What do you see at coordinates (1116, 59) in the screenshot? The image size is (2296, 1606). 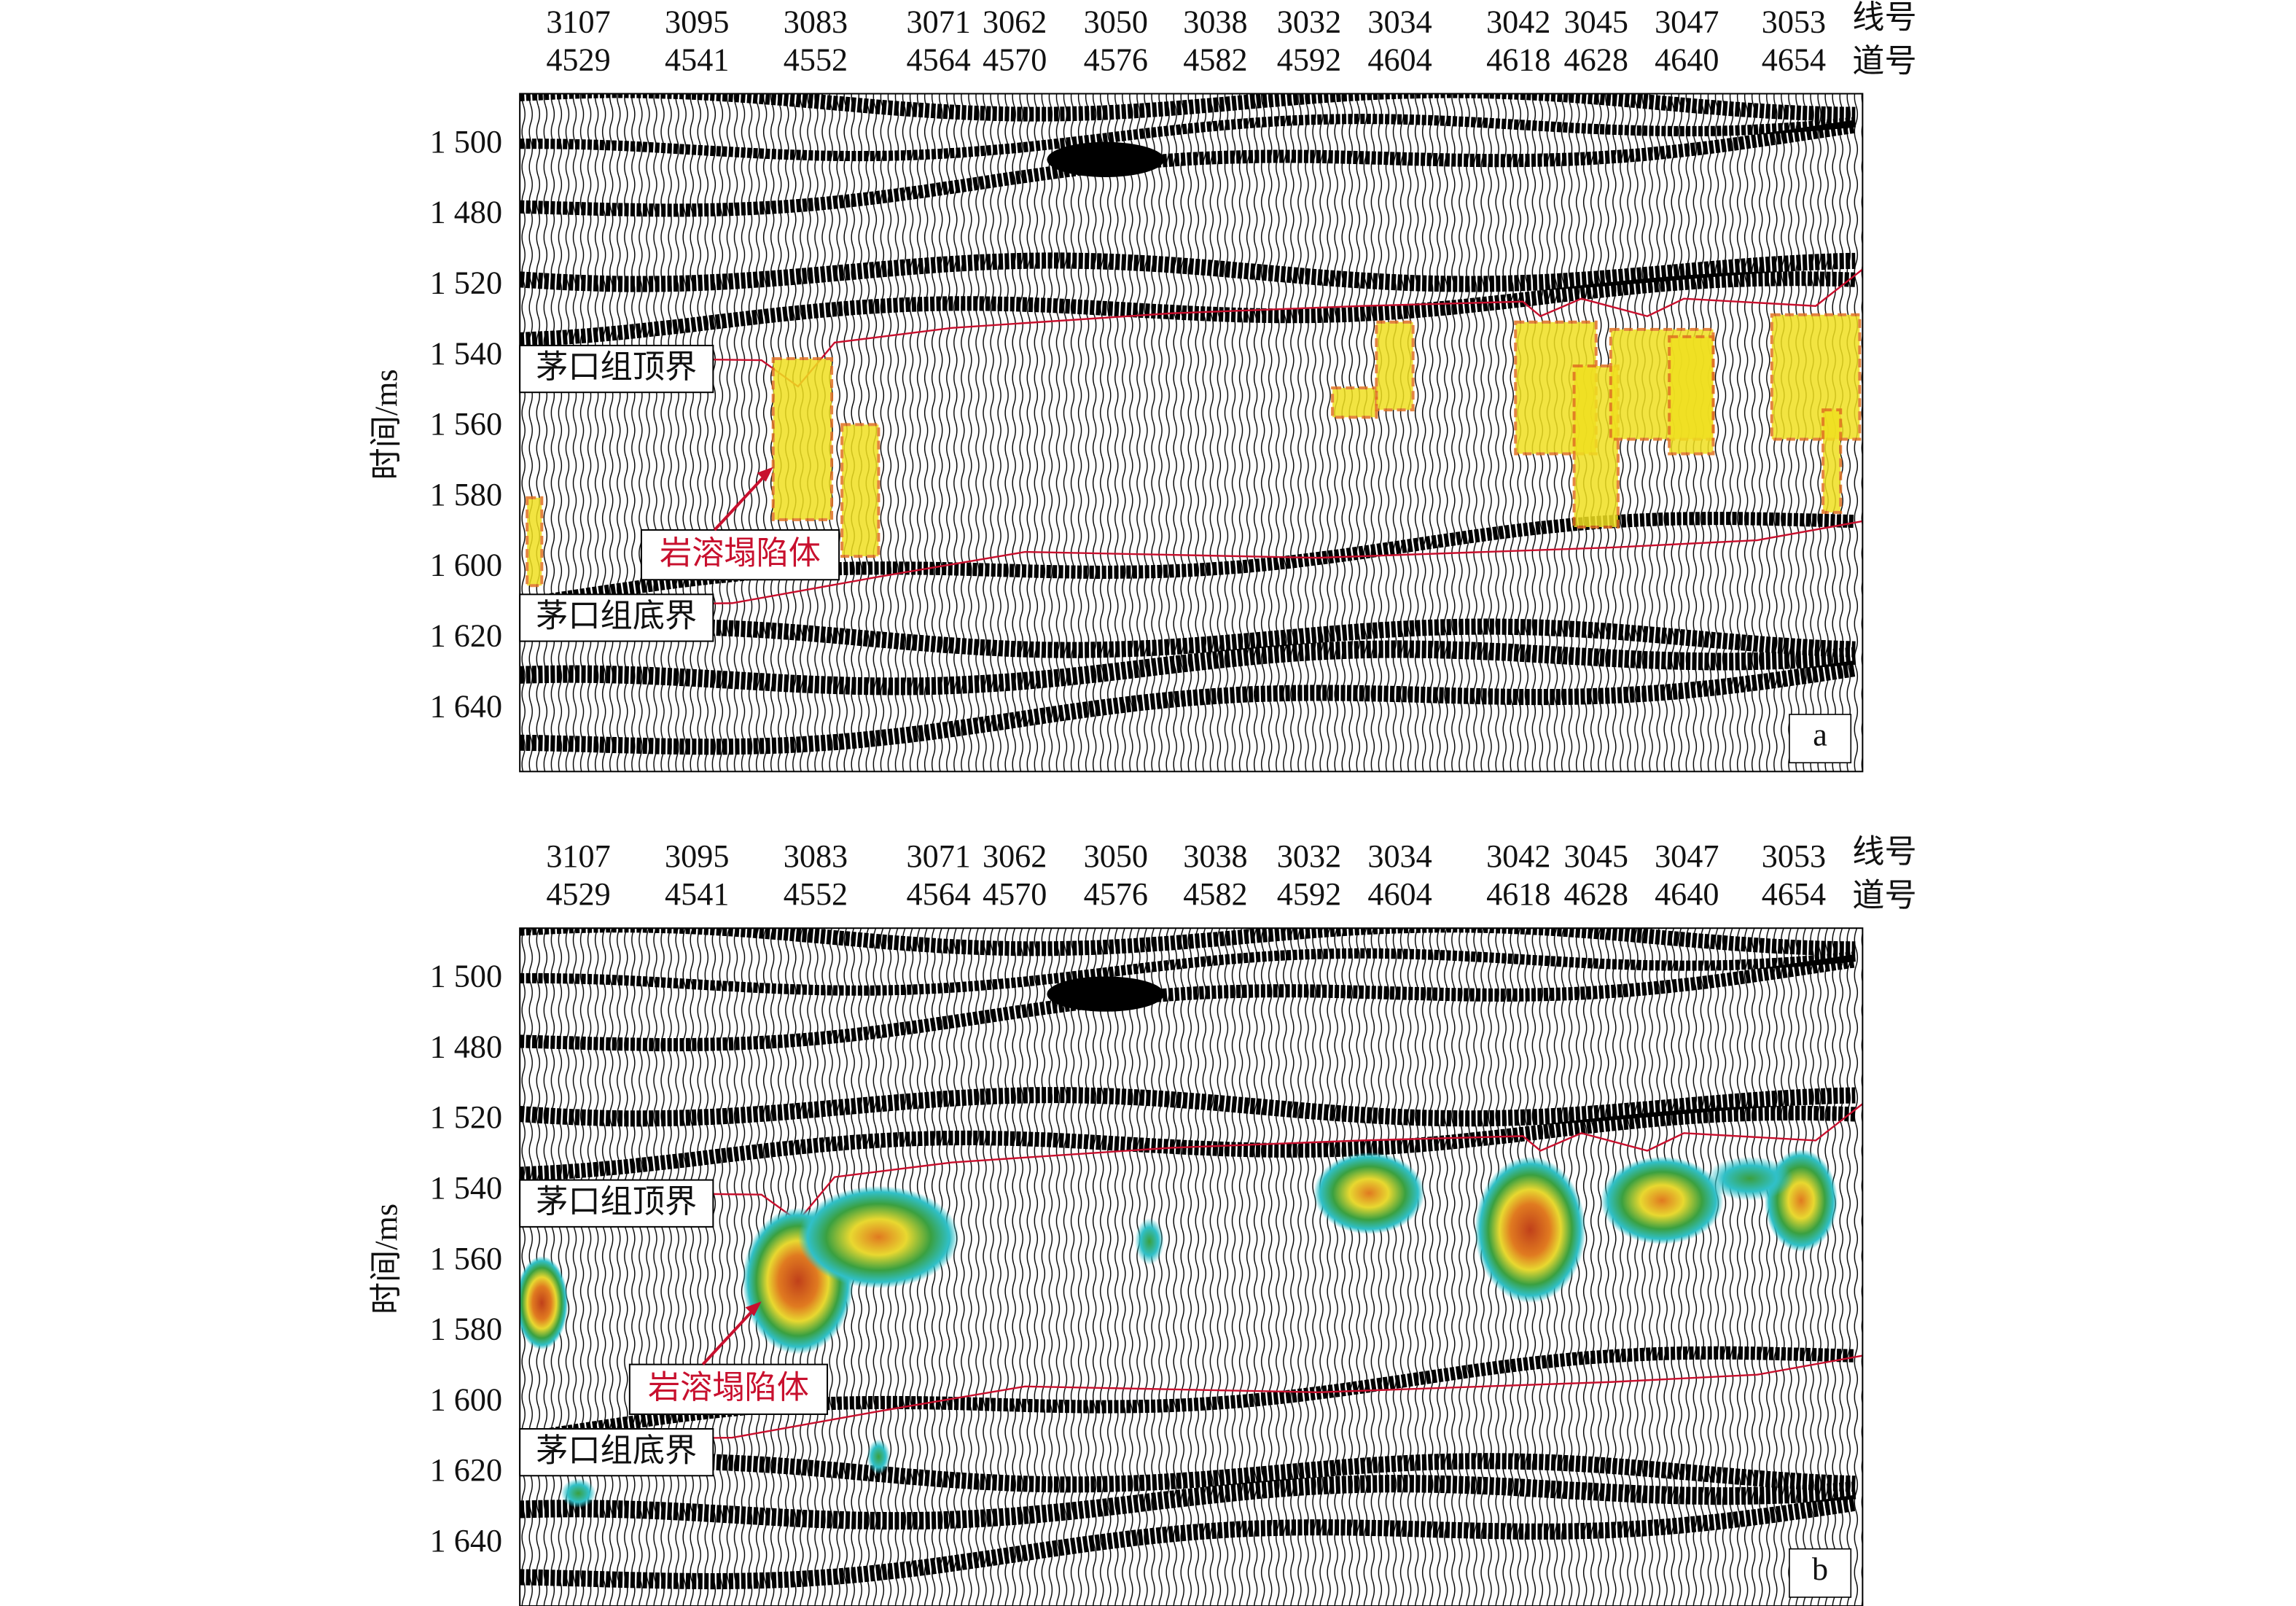 I see `trace-number: 4576` at bounding box center [1116, 59].